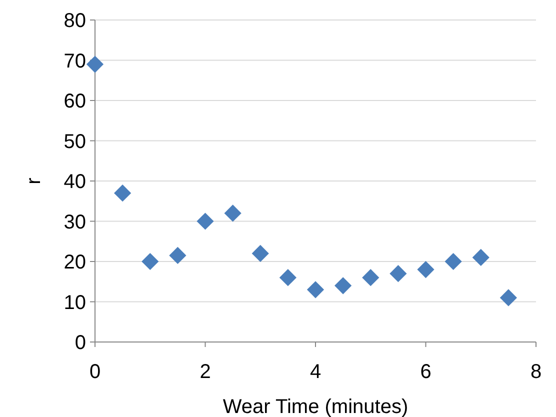  I want to click on y-tick-label: 50, so click(75, 141).